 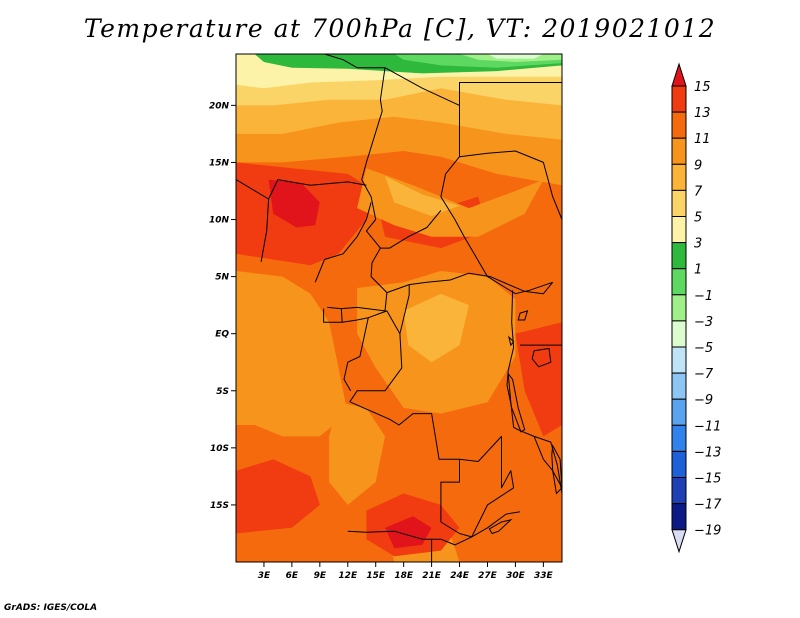 What do you see at coordinates (219, 221) in the screenshot?
I see `y-tick-label: 10N` at bounding box center [219, 221].